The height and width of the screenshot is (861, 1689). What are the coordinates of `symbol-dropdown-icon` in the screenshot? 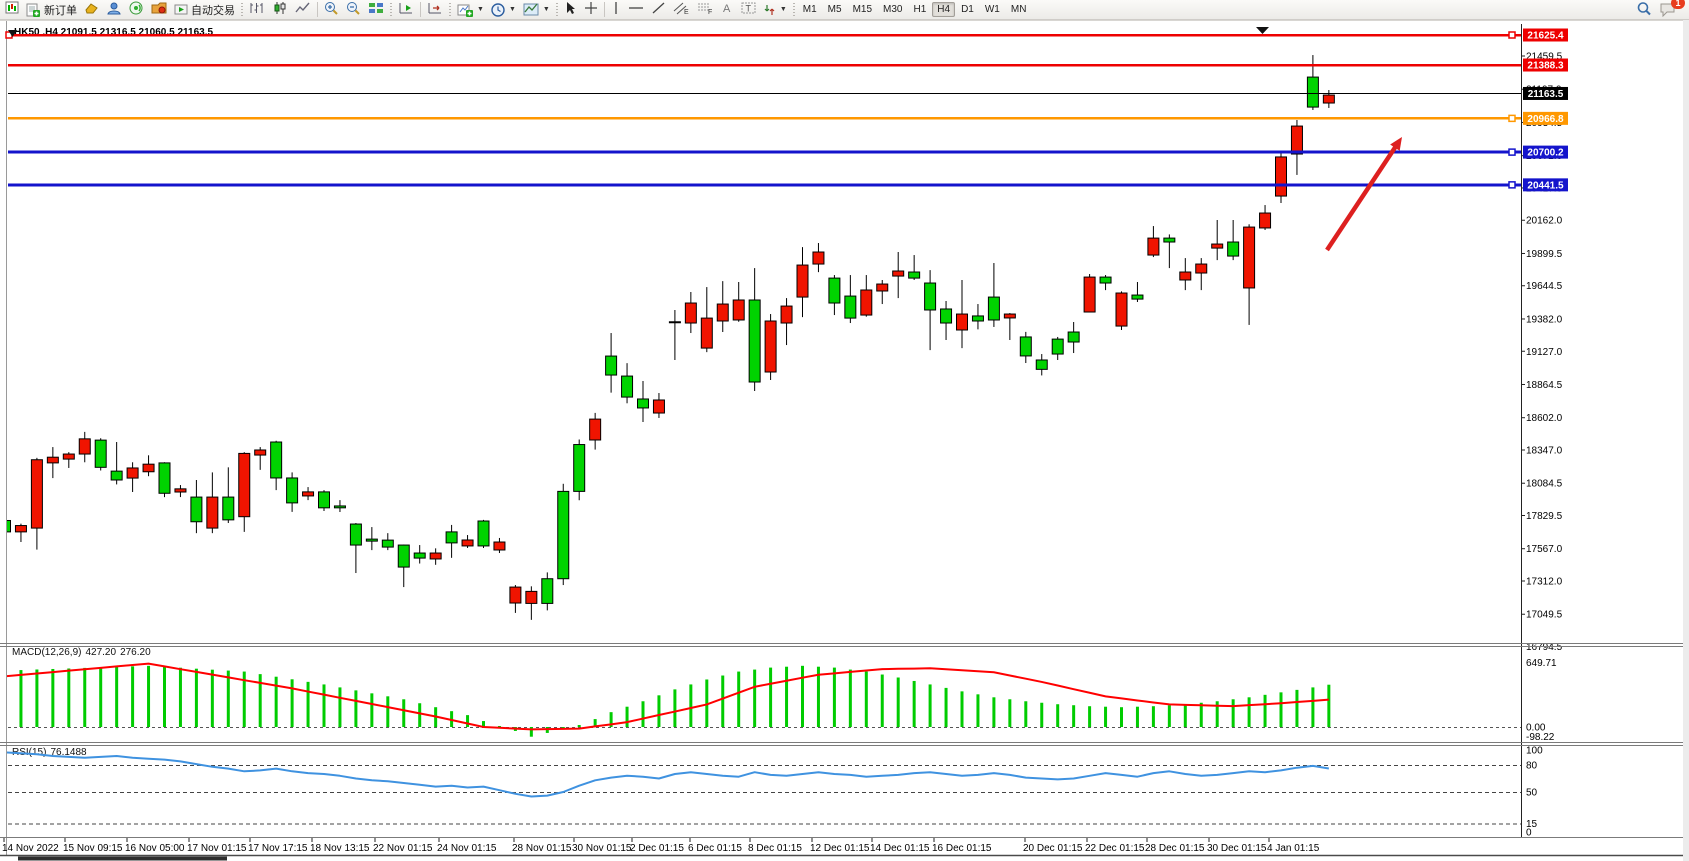 It's located at (12, 33).